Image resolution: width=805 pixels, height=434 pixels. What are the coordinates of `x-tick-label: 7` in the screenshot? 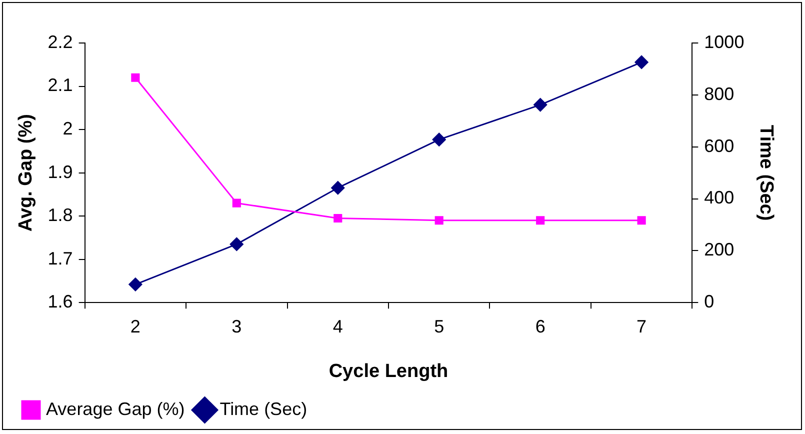 It's located at (641, 326).